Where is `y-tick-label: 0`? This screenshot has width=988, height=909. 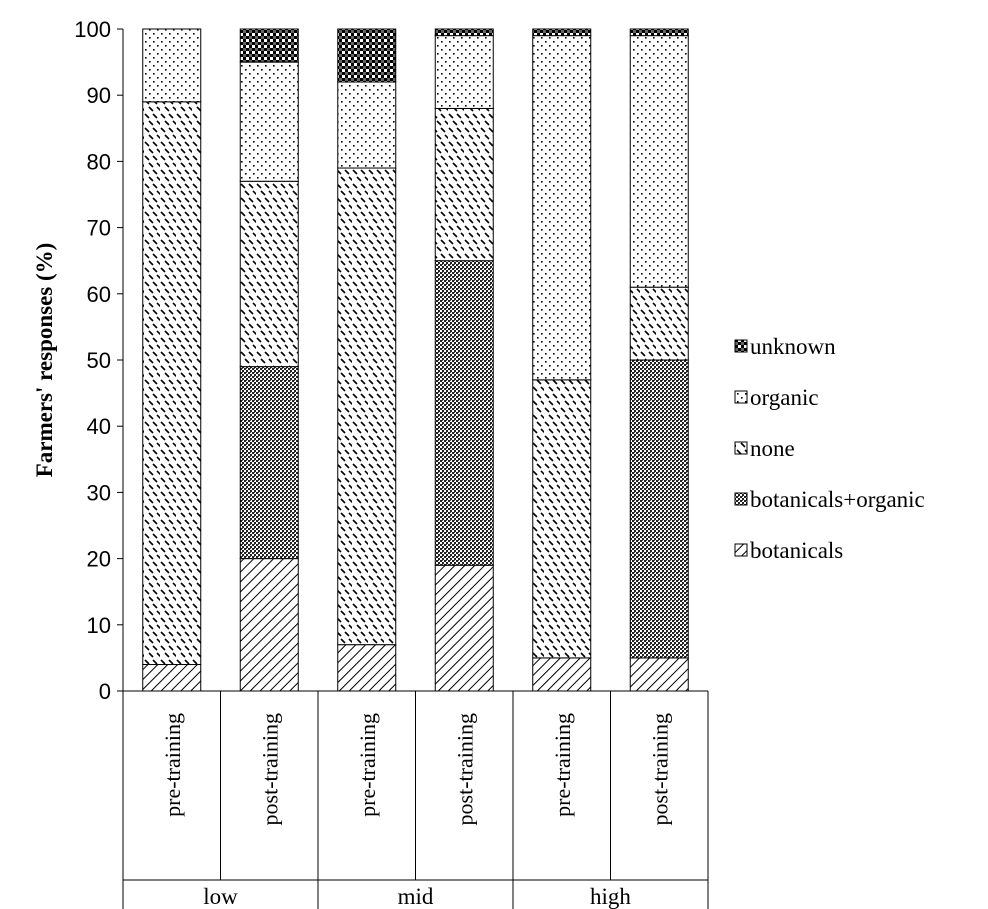
y-tick-label: 0 is located at coordinates (105, 691).